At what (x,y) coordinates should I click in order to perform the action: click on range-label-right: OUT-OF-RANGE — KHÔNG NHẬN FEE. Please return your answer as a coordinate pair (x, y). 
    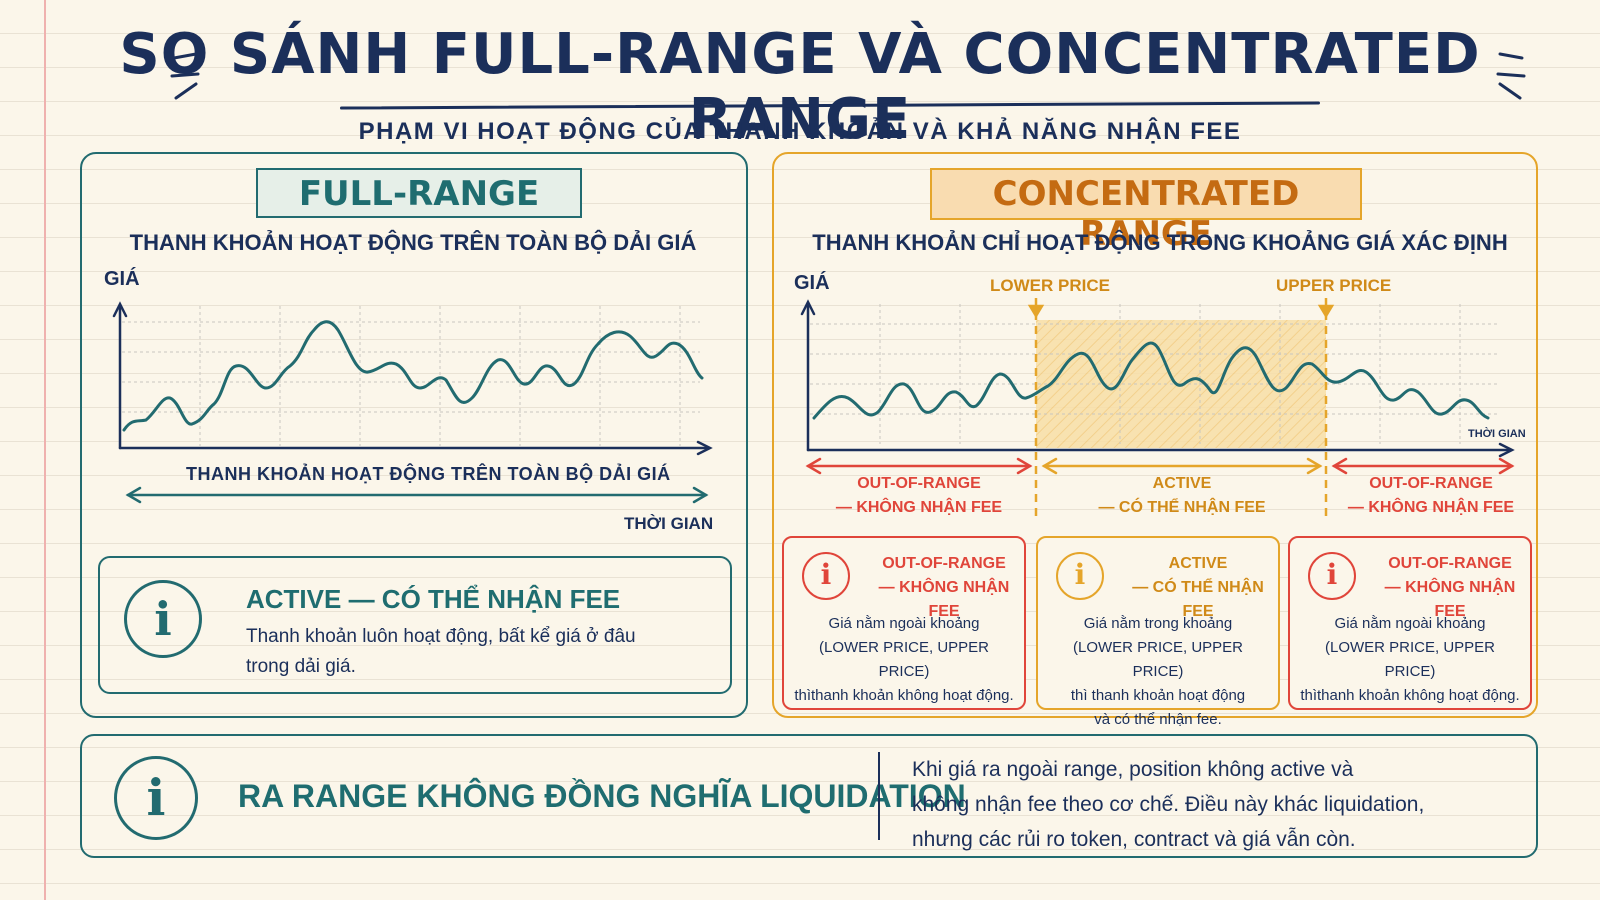
    Looking at the image, I should click on (1431, 495).